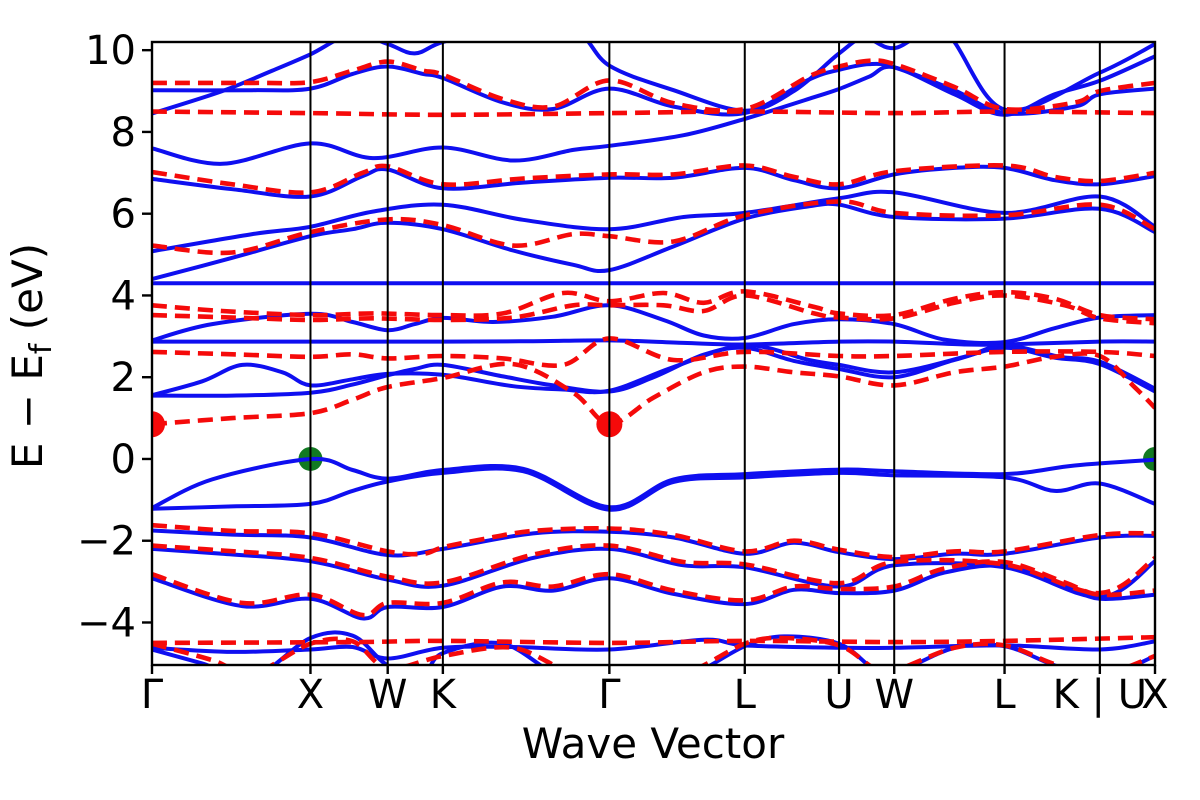 This screenshot has height=800, width=1200. Describe the element at coordinates (1100, 695) in the screenshot. I see `x-tick-label: K | U` at that location.